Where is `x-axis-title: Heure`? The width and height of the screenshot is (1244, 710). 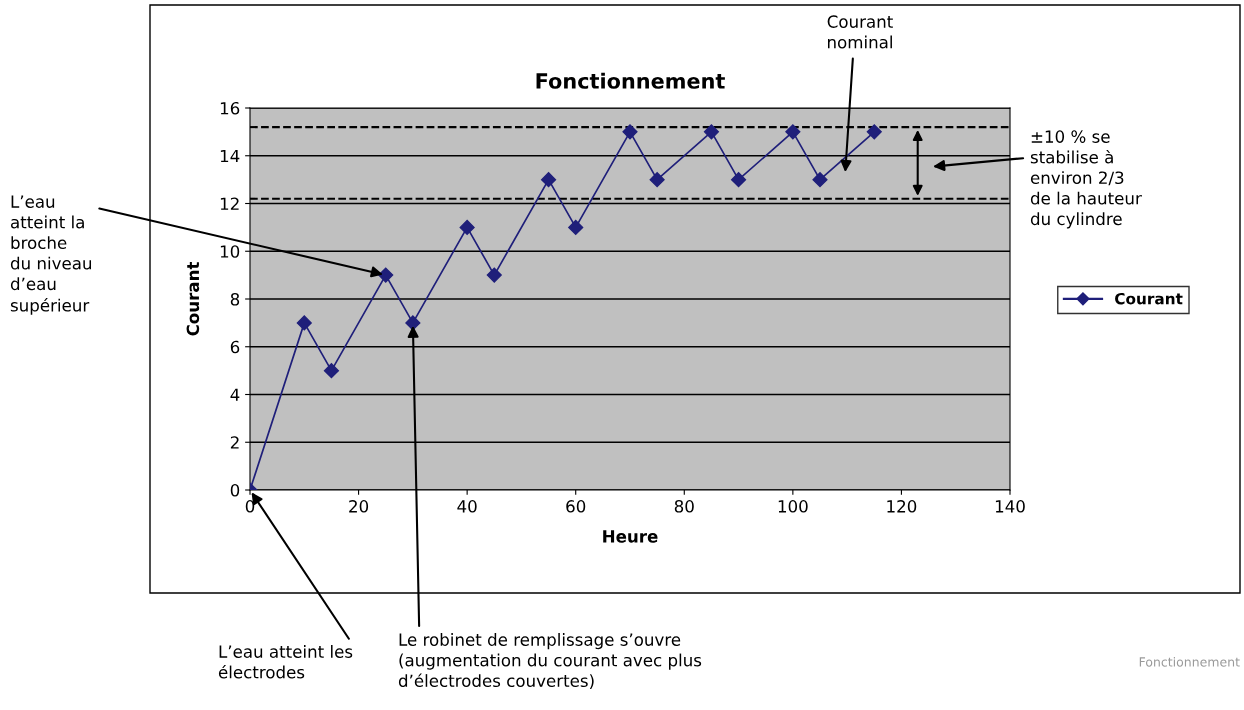
x-axis-title: Heure is located at coordinates (630, 536).